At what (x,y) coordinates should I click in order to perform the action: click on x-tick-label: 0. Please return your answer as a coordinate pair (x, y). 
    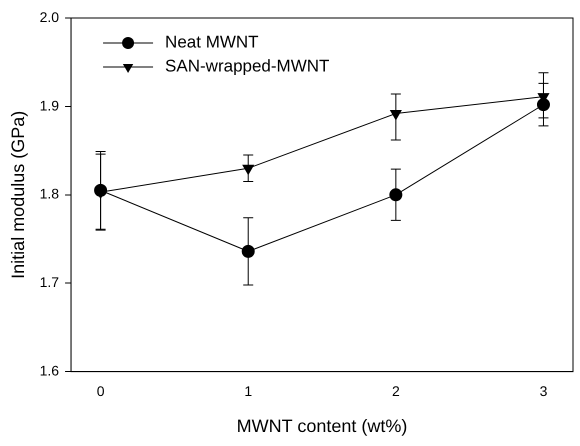
    Looking at the image, I should click on (100, 390).